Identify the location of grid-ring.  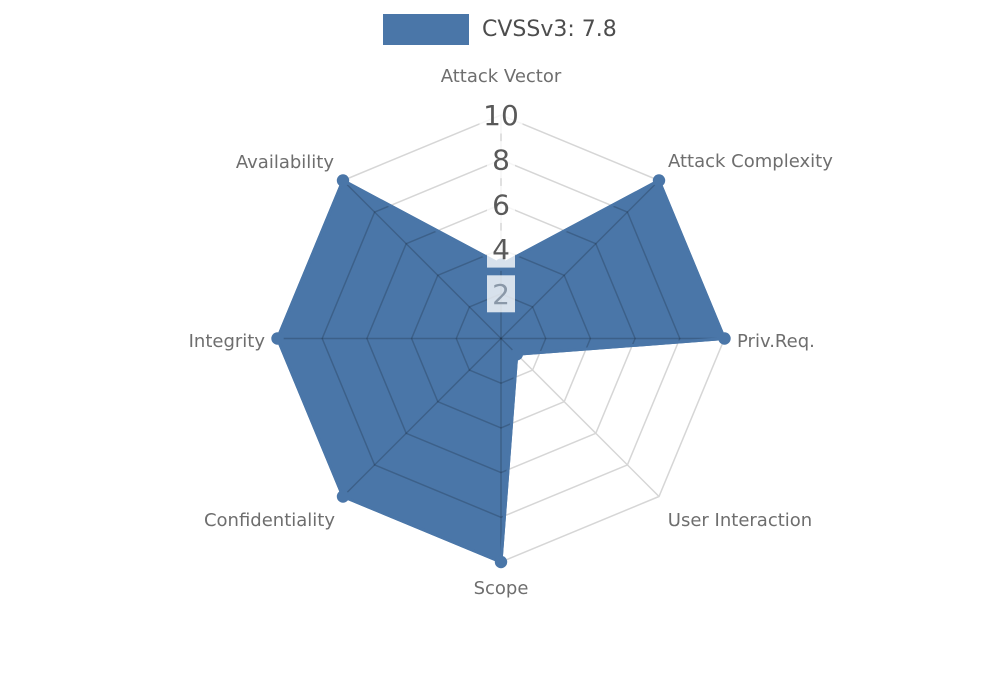
(501, 338).